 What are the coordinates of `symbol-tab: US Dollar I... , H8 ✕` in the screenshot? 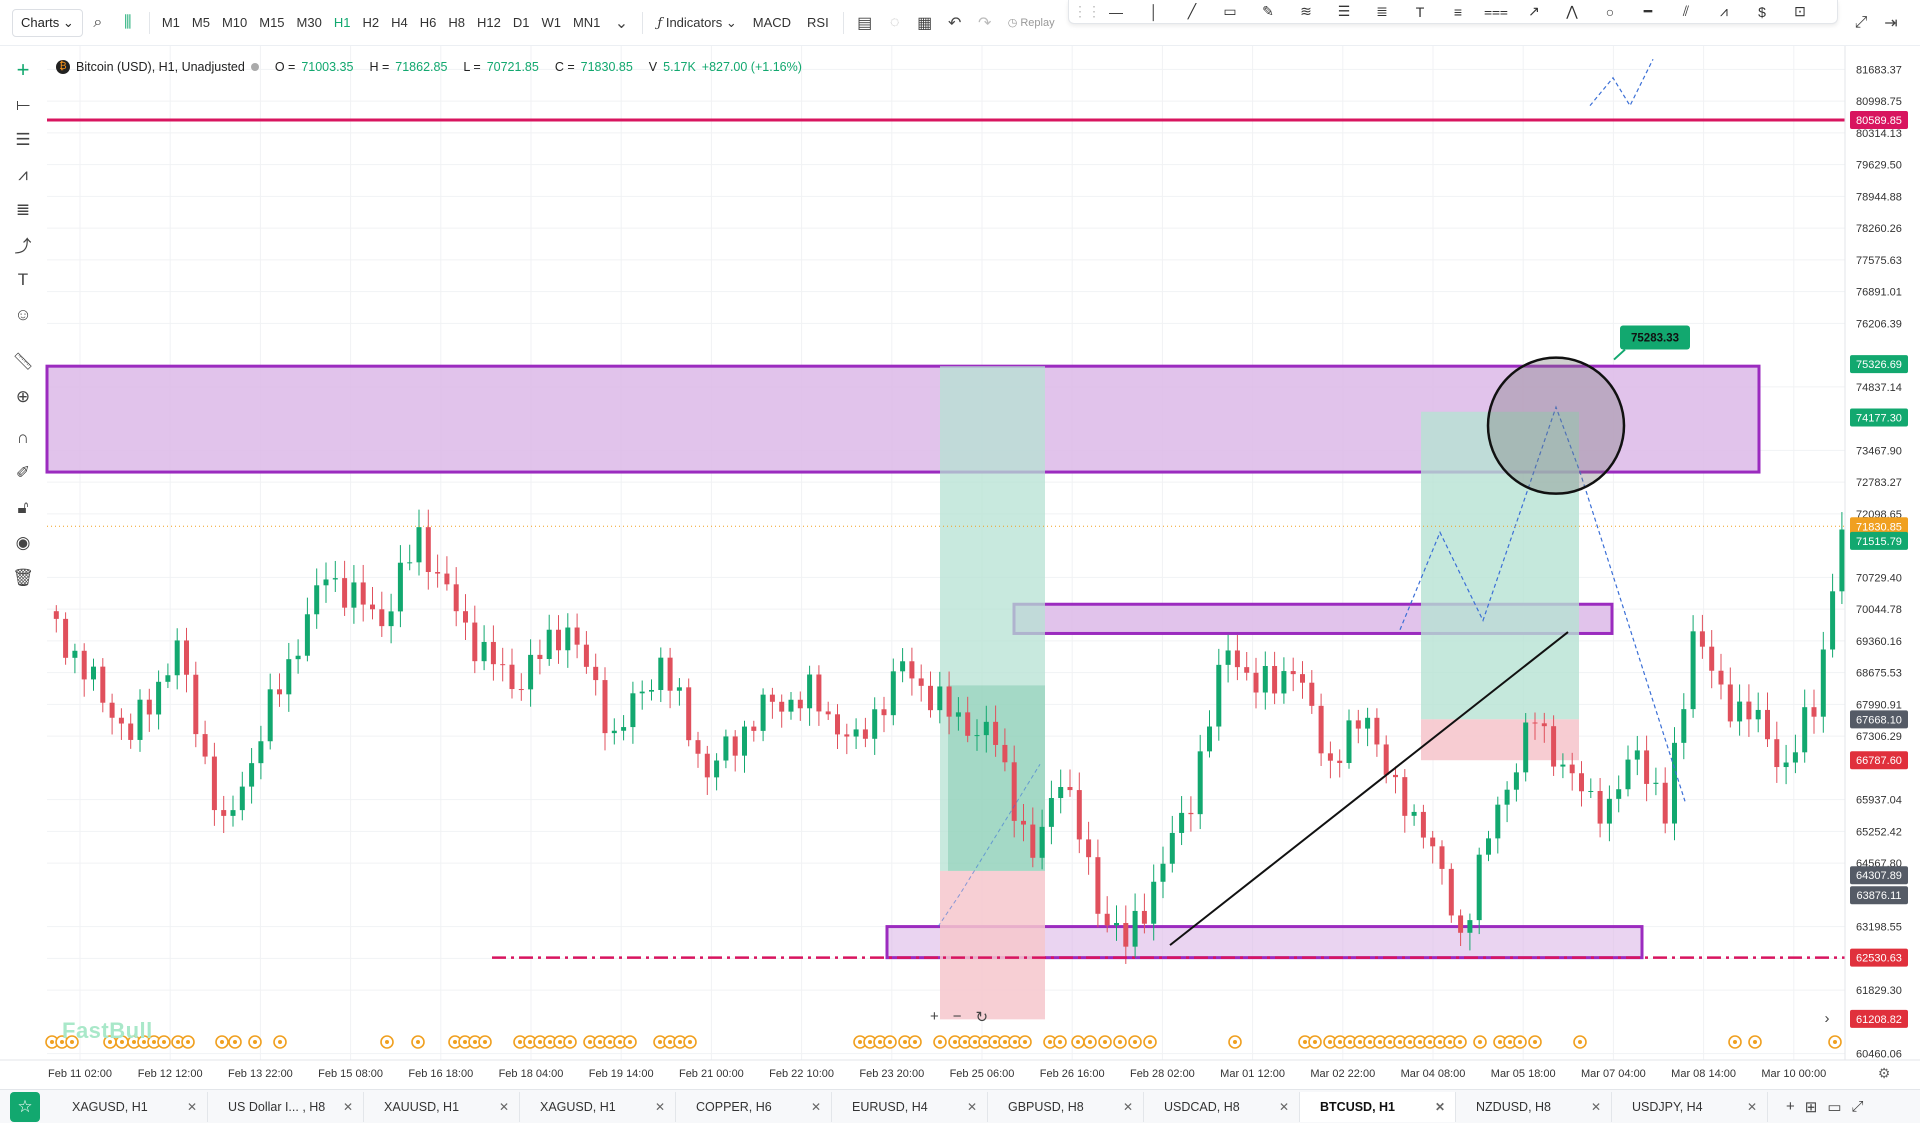 It's located at (286, 1106).